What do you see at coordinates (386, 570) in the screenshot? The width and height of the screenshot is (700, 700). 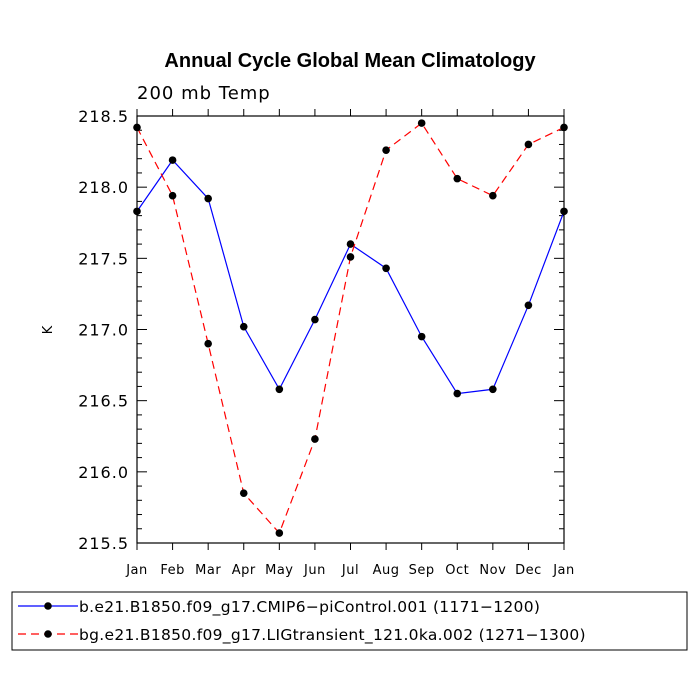 I see `x-tick-label: Aug` at bounding box center [386, 570].